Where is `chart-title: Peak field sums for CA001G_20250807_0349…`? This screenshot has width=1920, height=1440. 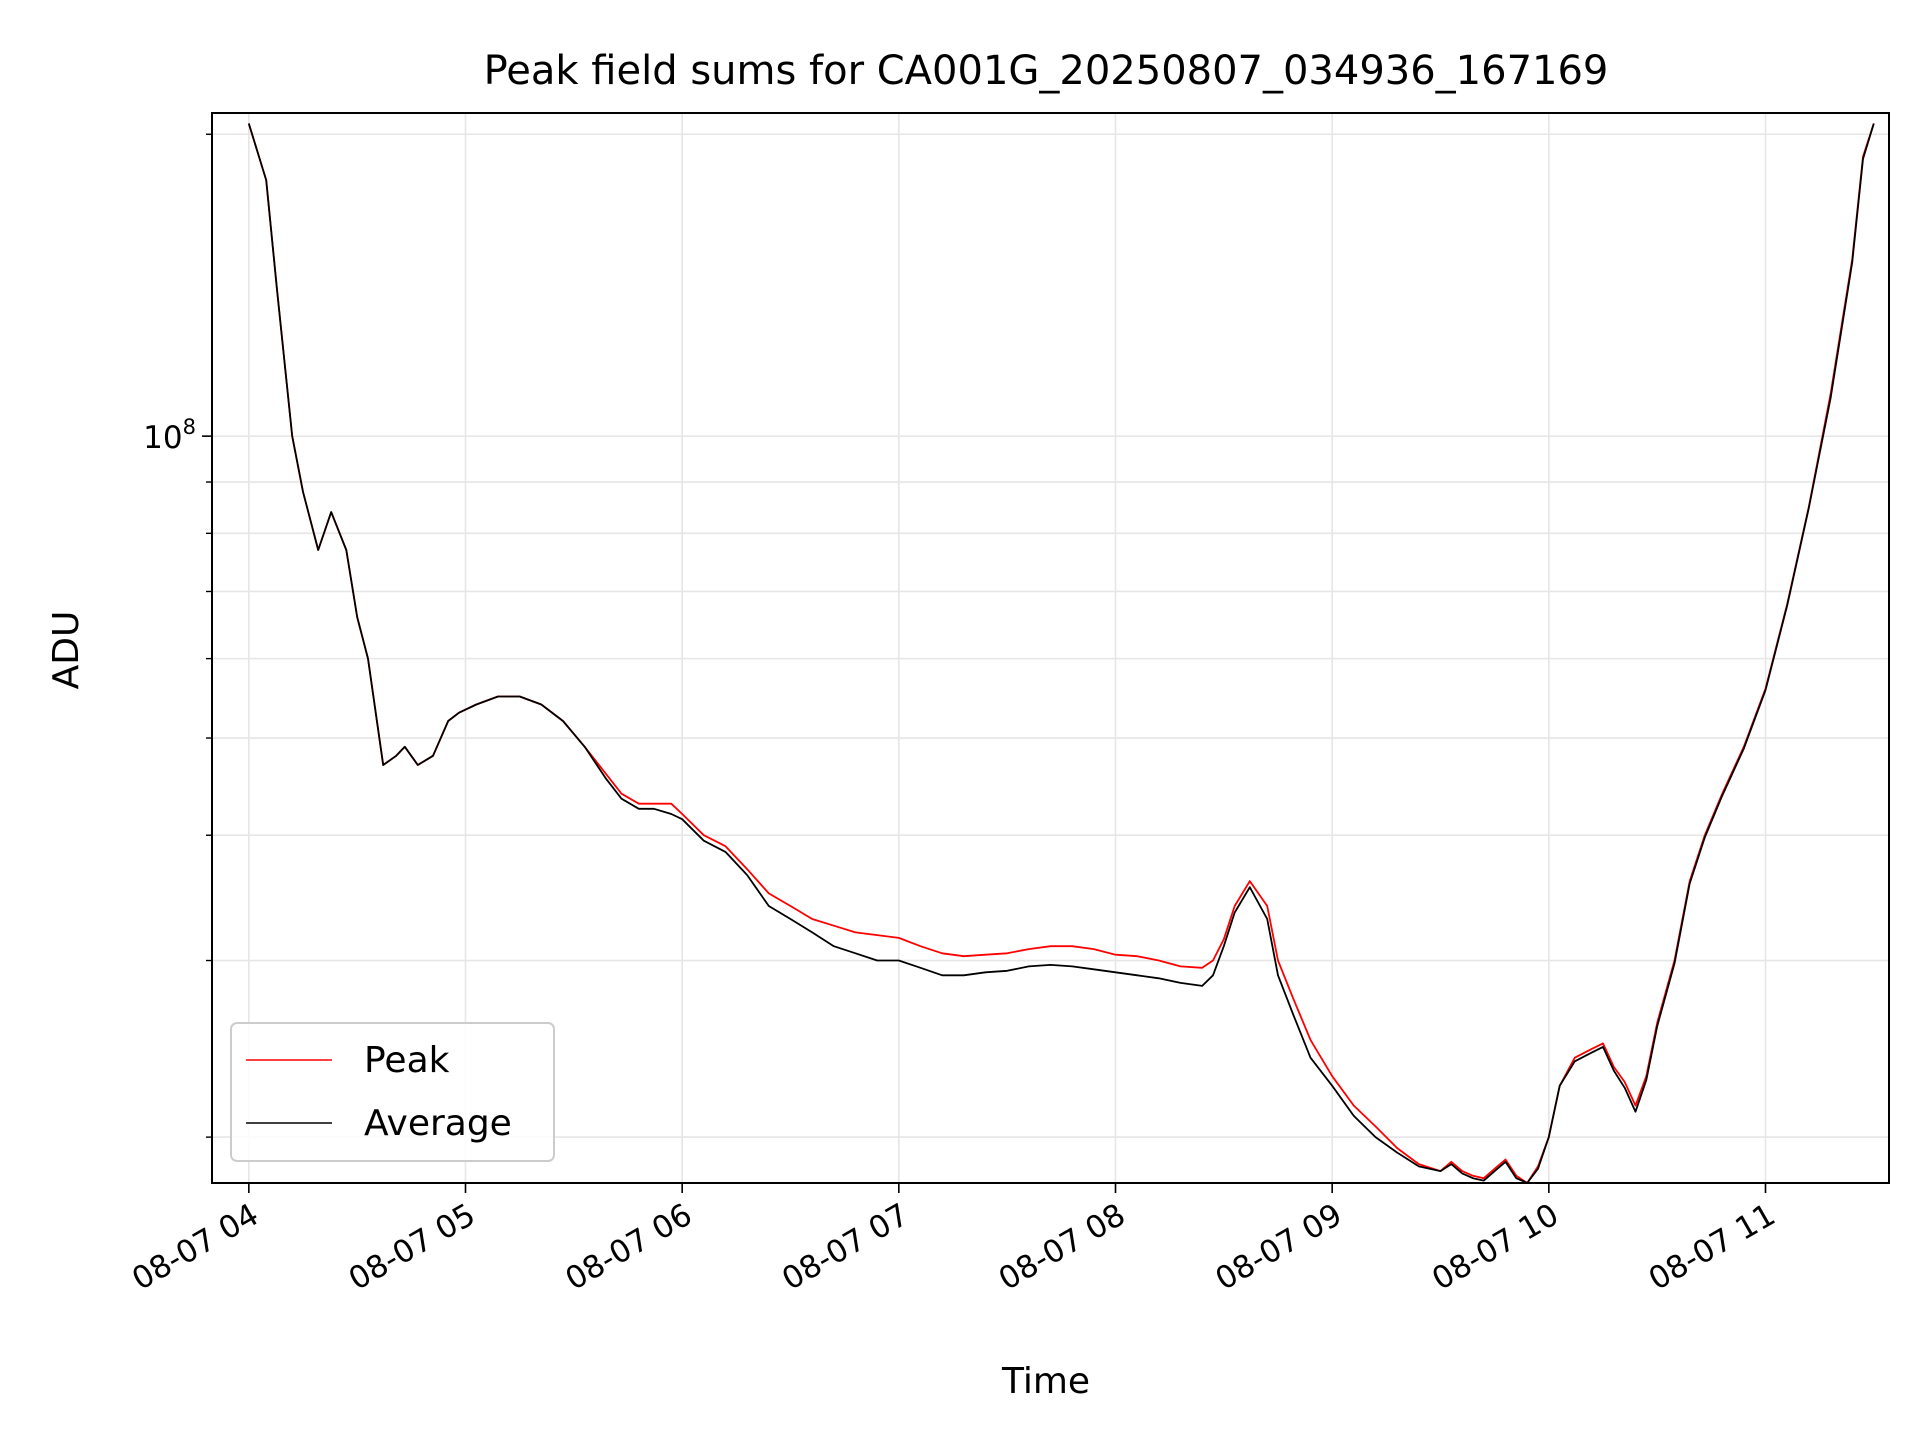
chart-title: Peak field sums for CA001G_20250807_0349… is located at coordinates (1046, 71).